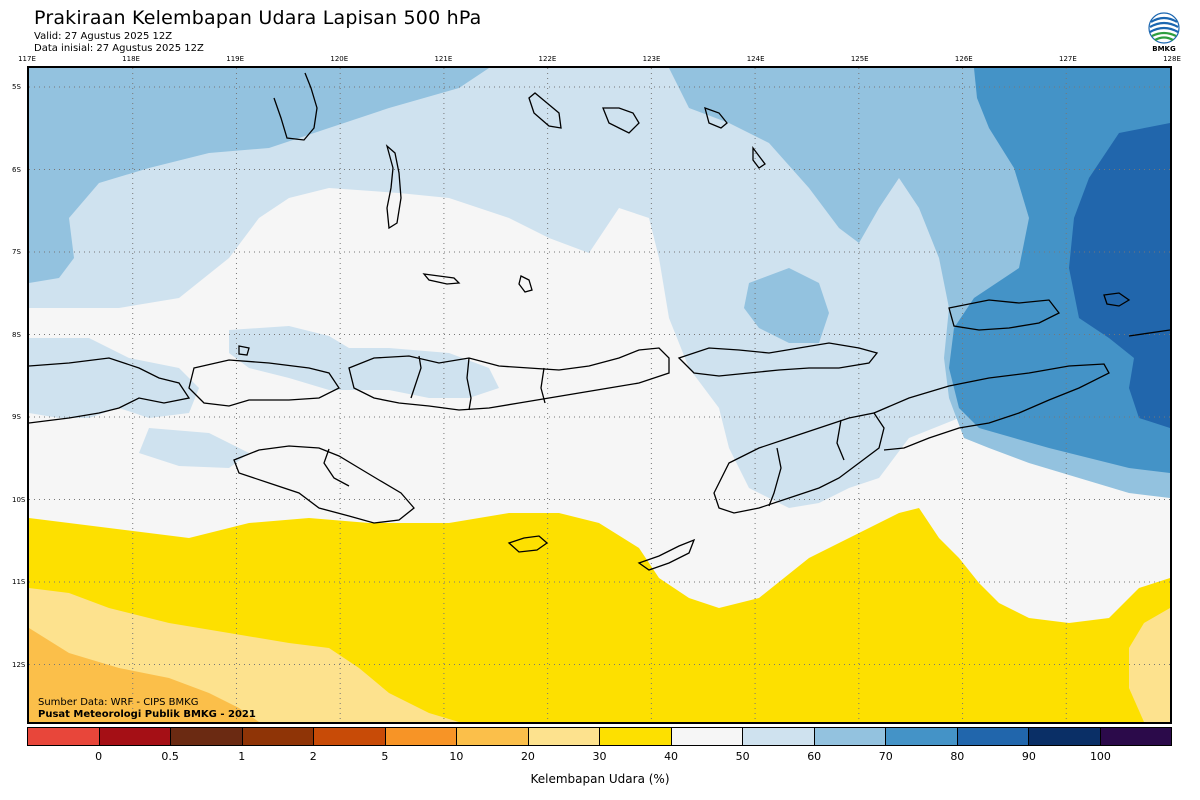 This screenshot has width=1200, height=800. What do you see at coordinates (16, 252) in the screenshot?
I see `latitude-label: 7S` at bounding box center [16, 252].